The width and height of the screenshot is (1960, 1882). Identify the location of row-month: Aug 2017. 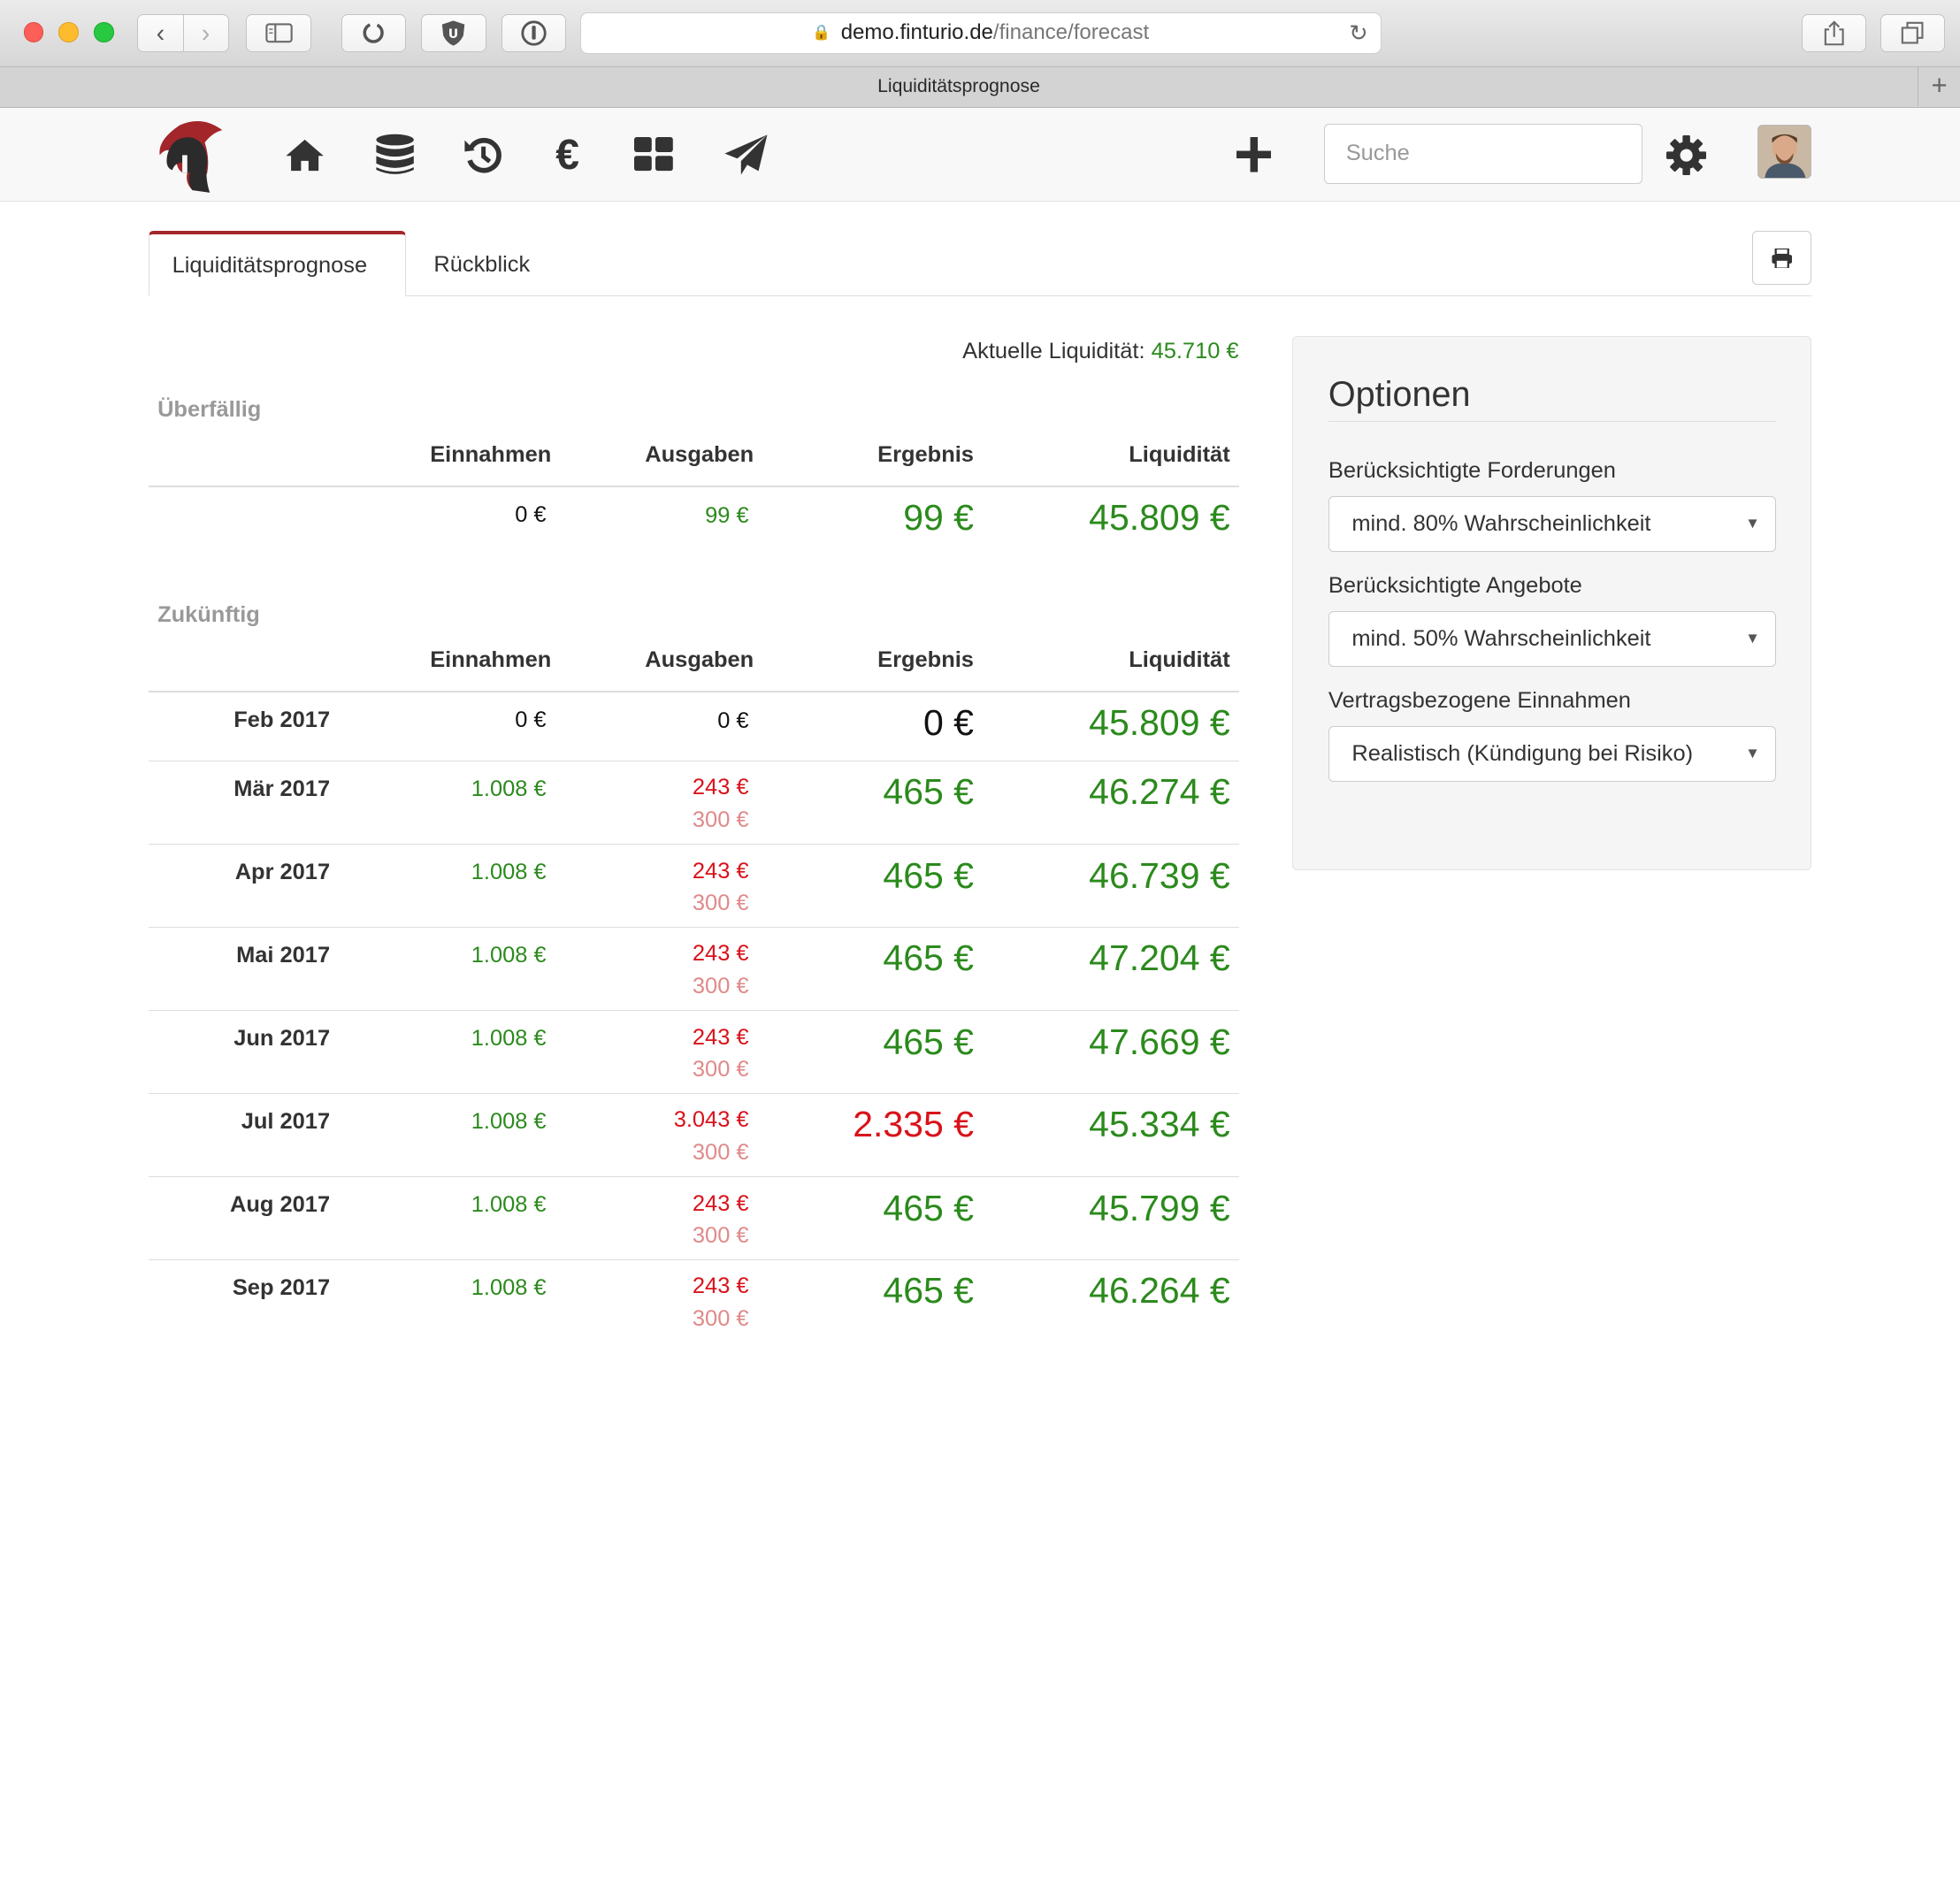
(280, 1205).